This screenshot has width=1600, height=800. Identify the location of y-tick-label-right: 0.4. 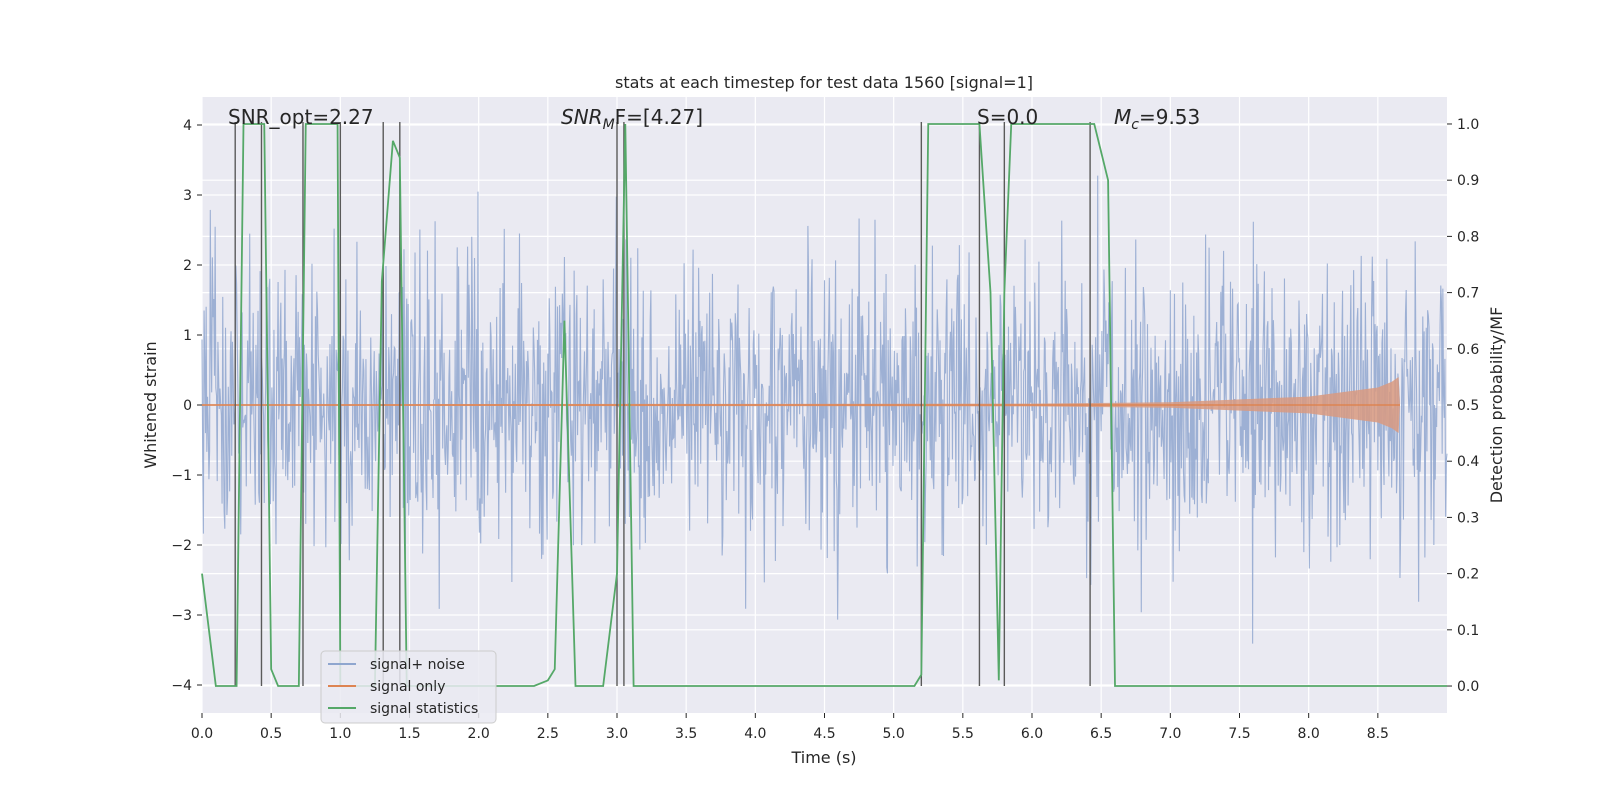
(1468, 462).